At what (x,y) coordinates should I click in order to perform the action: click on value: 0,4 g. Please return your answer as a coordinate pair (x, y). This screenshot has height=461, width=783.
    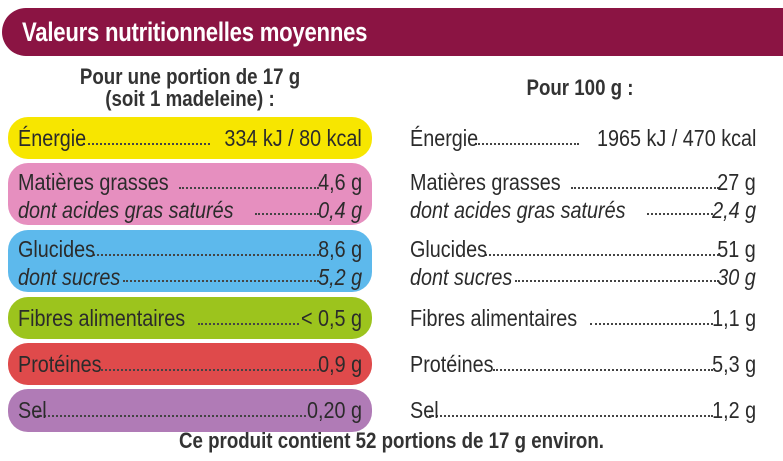
    Looking at the image, I should click on (340, 210).